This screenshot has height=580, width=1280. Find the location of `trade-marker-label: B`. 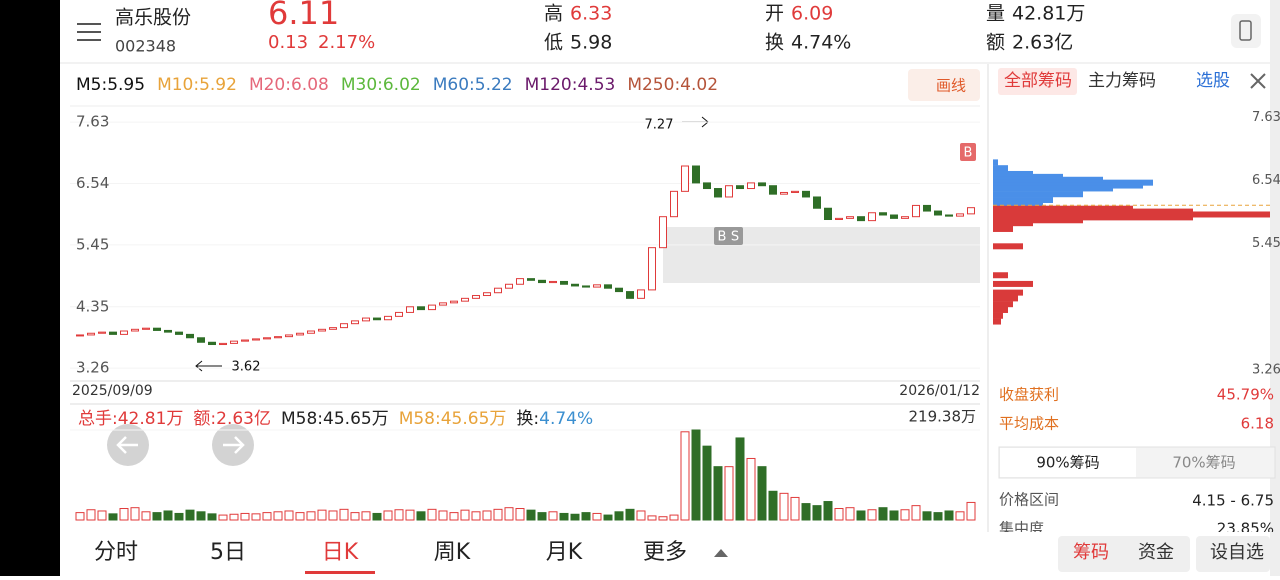

trade-marker-label: B is located at coordinates (968, 153).